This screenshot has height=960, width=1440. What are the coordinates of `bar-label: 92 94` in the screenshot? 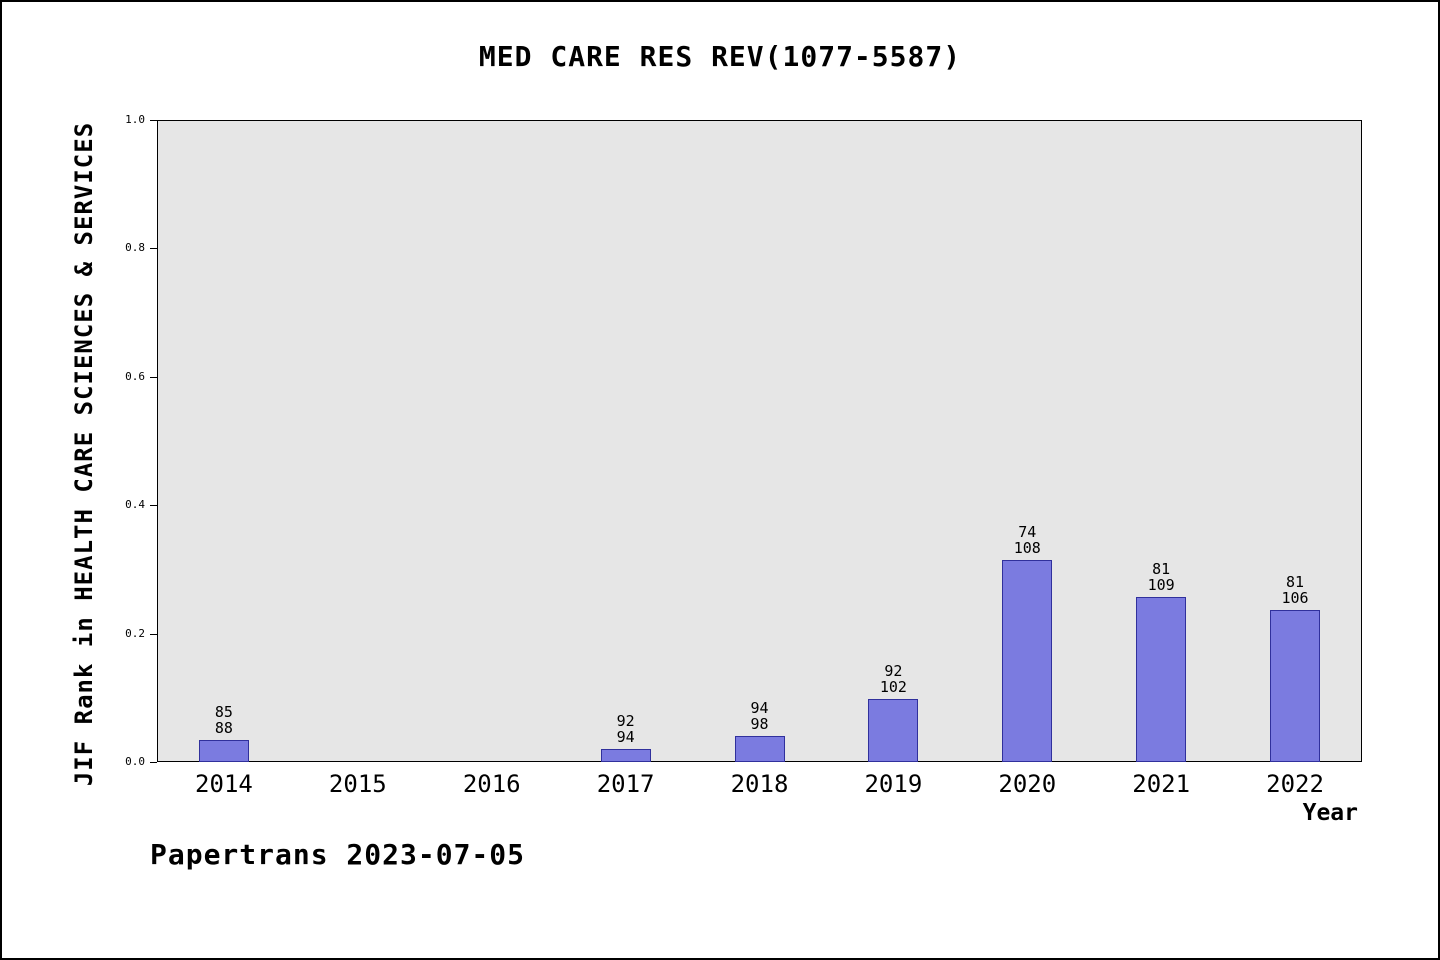 It's located at (626, 729).